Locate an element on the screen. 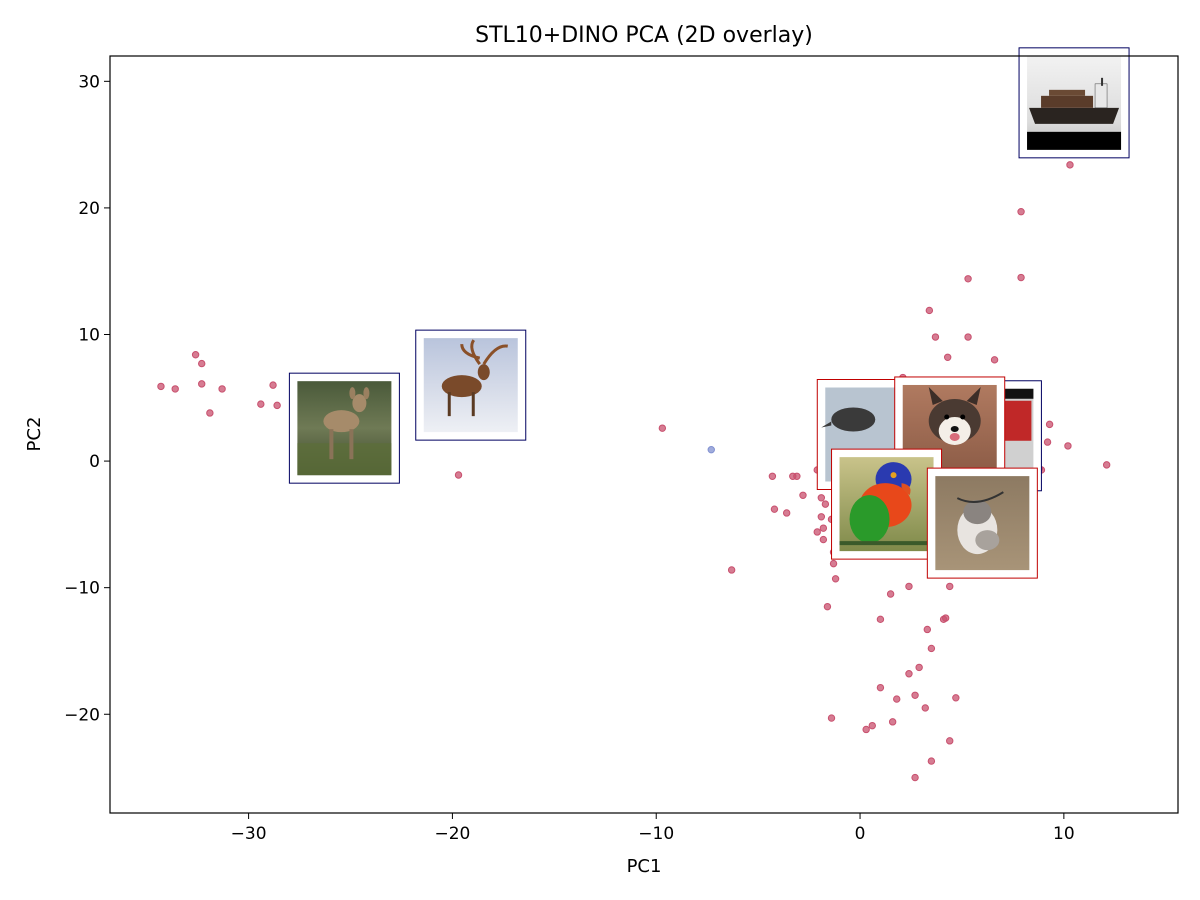  y-tick-label: 20 is located at coordinates (89, 209).